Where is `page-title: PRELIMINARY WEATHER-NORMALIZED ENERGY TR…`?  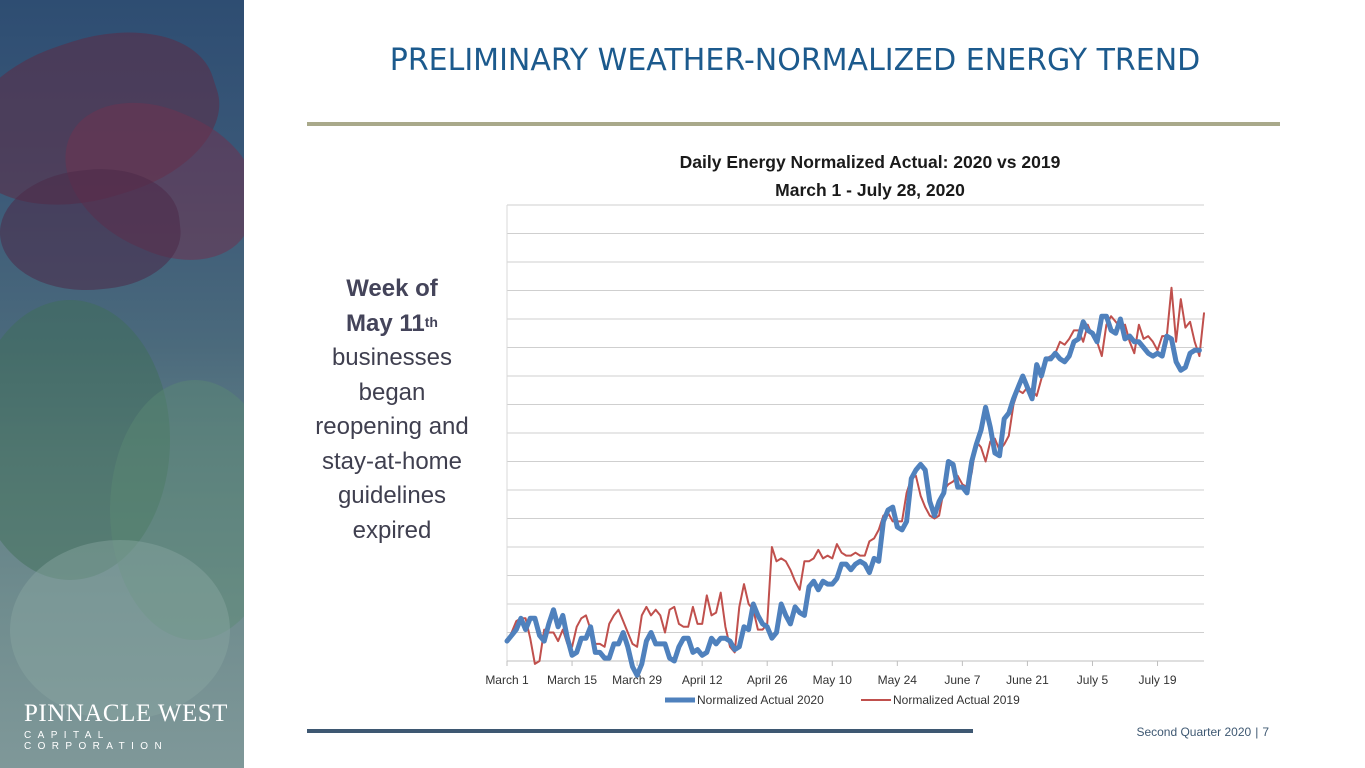 page-title: PRELIMINARY WEATHER-NORMALIZED ENERGY TR… is located at coordinates (795, 60).